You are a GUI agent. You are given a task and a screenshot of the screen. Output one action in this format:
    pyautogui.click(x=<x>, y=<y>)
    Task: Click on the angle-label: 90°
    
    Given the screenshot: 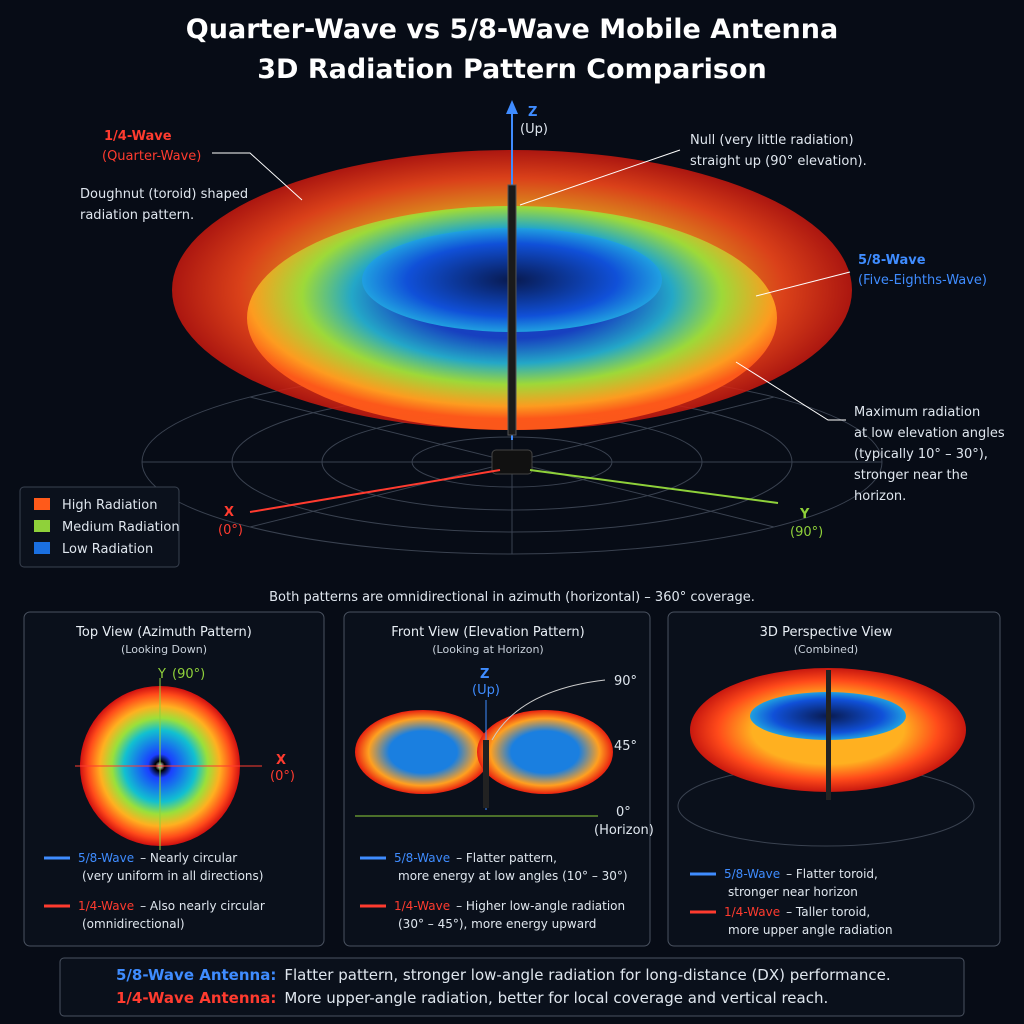 What is the action you would take?
    pyautogui.click(x=625, y=681)
    